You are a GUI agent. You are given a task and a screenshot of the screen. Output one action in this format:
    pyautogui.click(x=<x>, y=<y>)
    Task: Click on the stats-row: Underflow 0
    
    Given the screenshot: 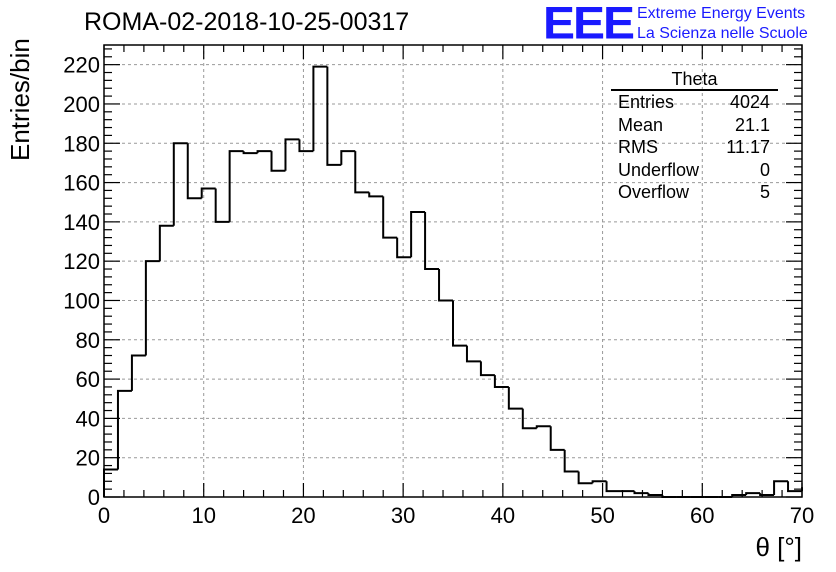 What is the action you would take?
    pyautogui.click(x=694, y=170)
    